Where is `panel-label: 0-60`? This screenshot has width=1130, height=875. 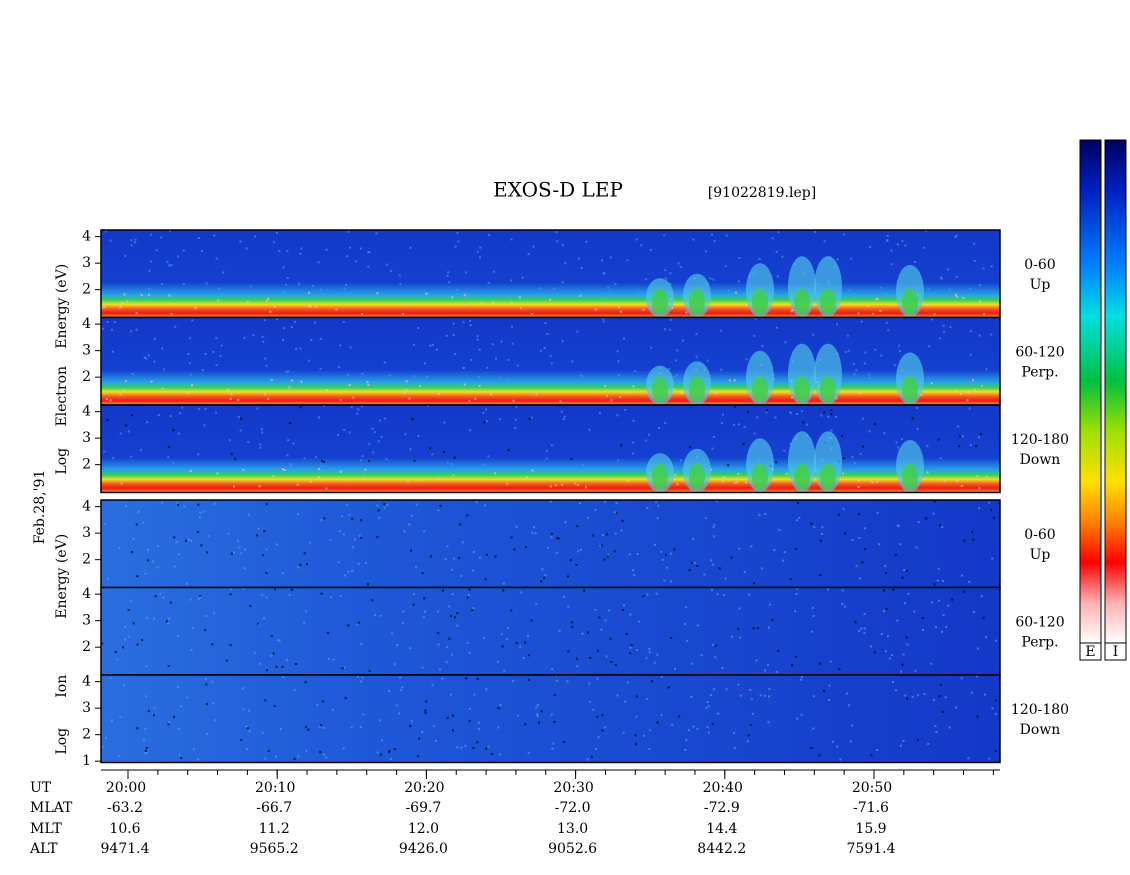
panel-label: 0-60 is located at coordinates (1039, 535).